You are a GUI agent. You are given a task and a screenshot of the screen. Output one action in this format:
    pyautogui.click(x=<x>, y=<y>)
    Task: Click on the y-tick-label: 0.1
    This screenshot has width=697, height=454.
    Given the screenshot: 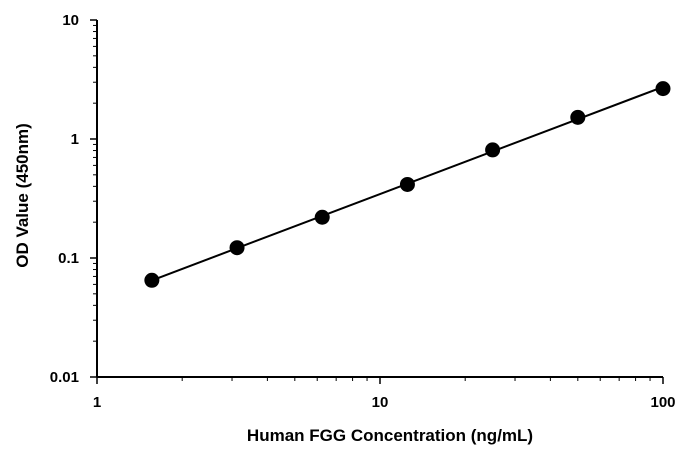 What is the action you would take?
    pyautogui.click(x=68, y=258)
    